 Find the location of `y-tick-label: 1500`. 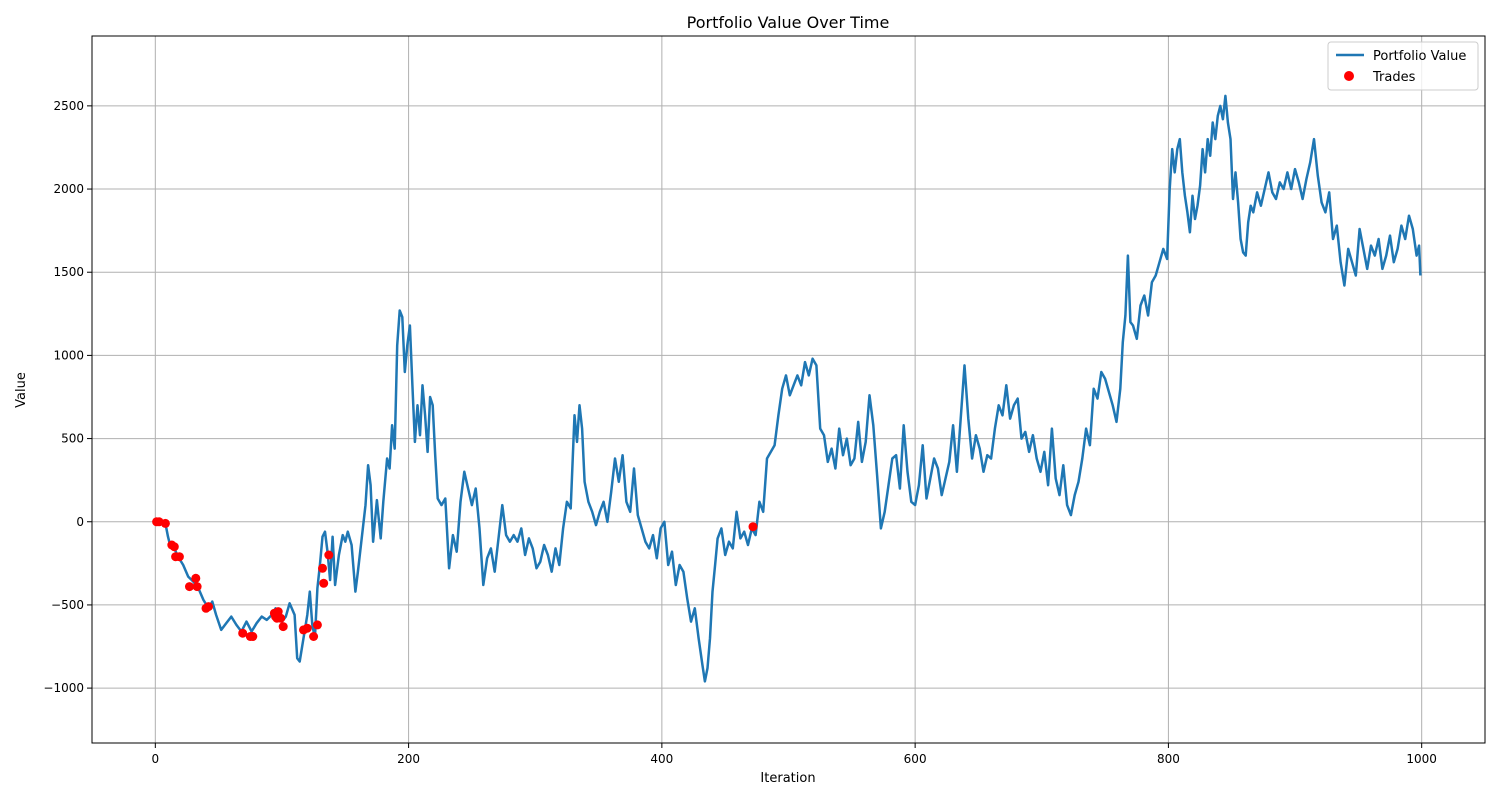

y-tick-label: 1500 is located at coordinates (68, 272).